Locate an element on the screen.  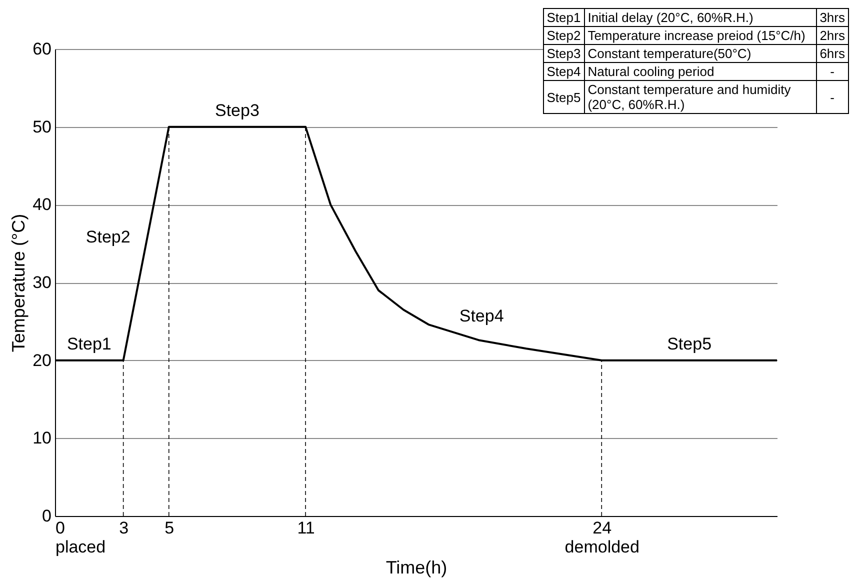
y-axis-title: Temperature (°C) is located at coordinates (18, 283).